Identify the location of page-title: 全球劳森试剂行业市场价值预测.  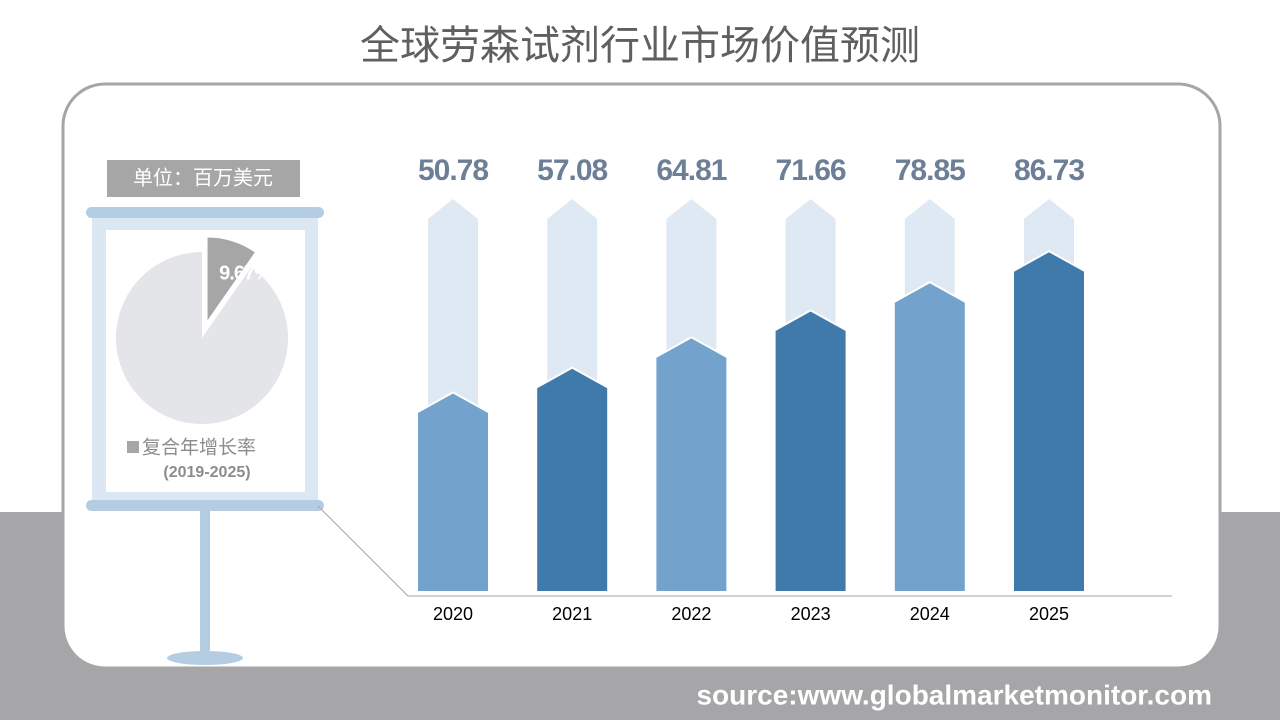
(640, 46).